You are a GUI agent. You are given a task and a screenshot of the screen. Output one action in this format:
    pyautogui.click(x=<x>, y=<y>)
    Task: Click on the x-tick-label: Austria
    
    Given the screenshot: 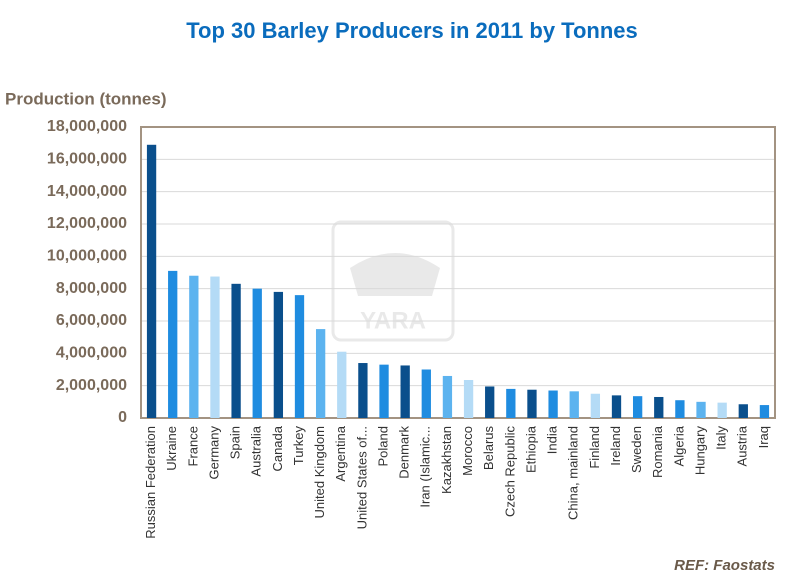 What is the action you would take?
    pyautogui.click(x=742, y=445)
    